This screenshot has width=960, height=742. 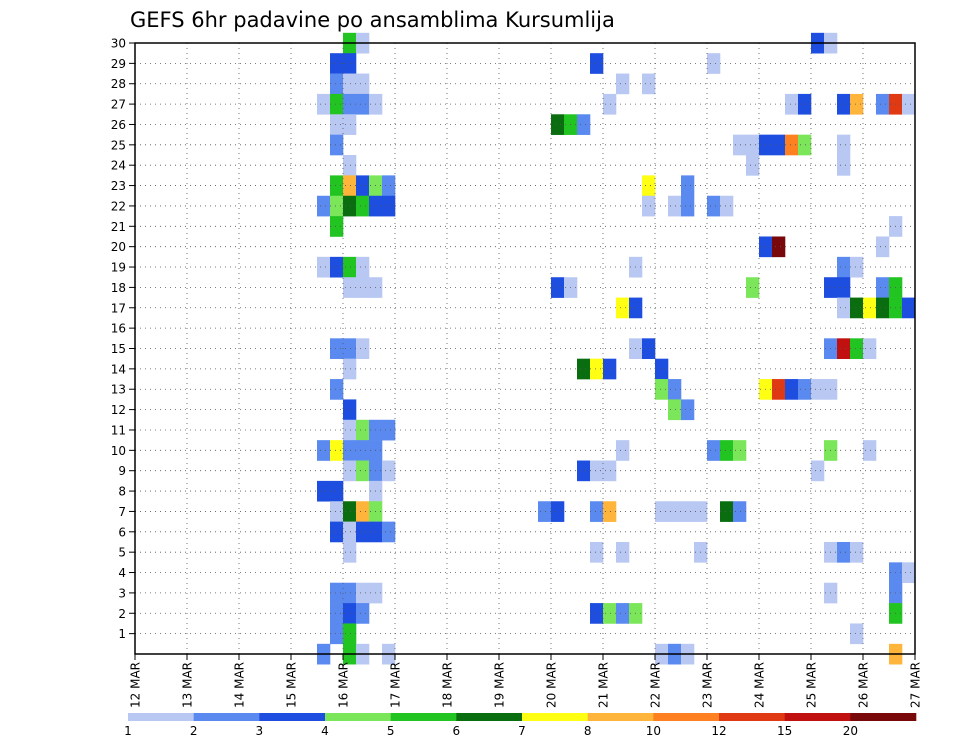 I want to click on y-tick-label: 20, so click(x=118, y=247).